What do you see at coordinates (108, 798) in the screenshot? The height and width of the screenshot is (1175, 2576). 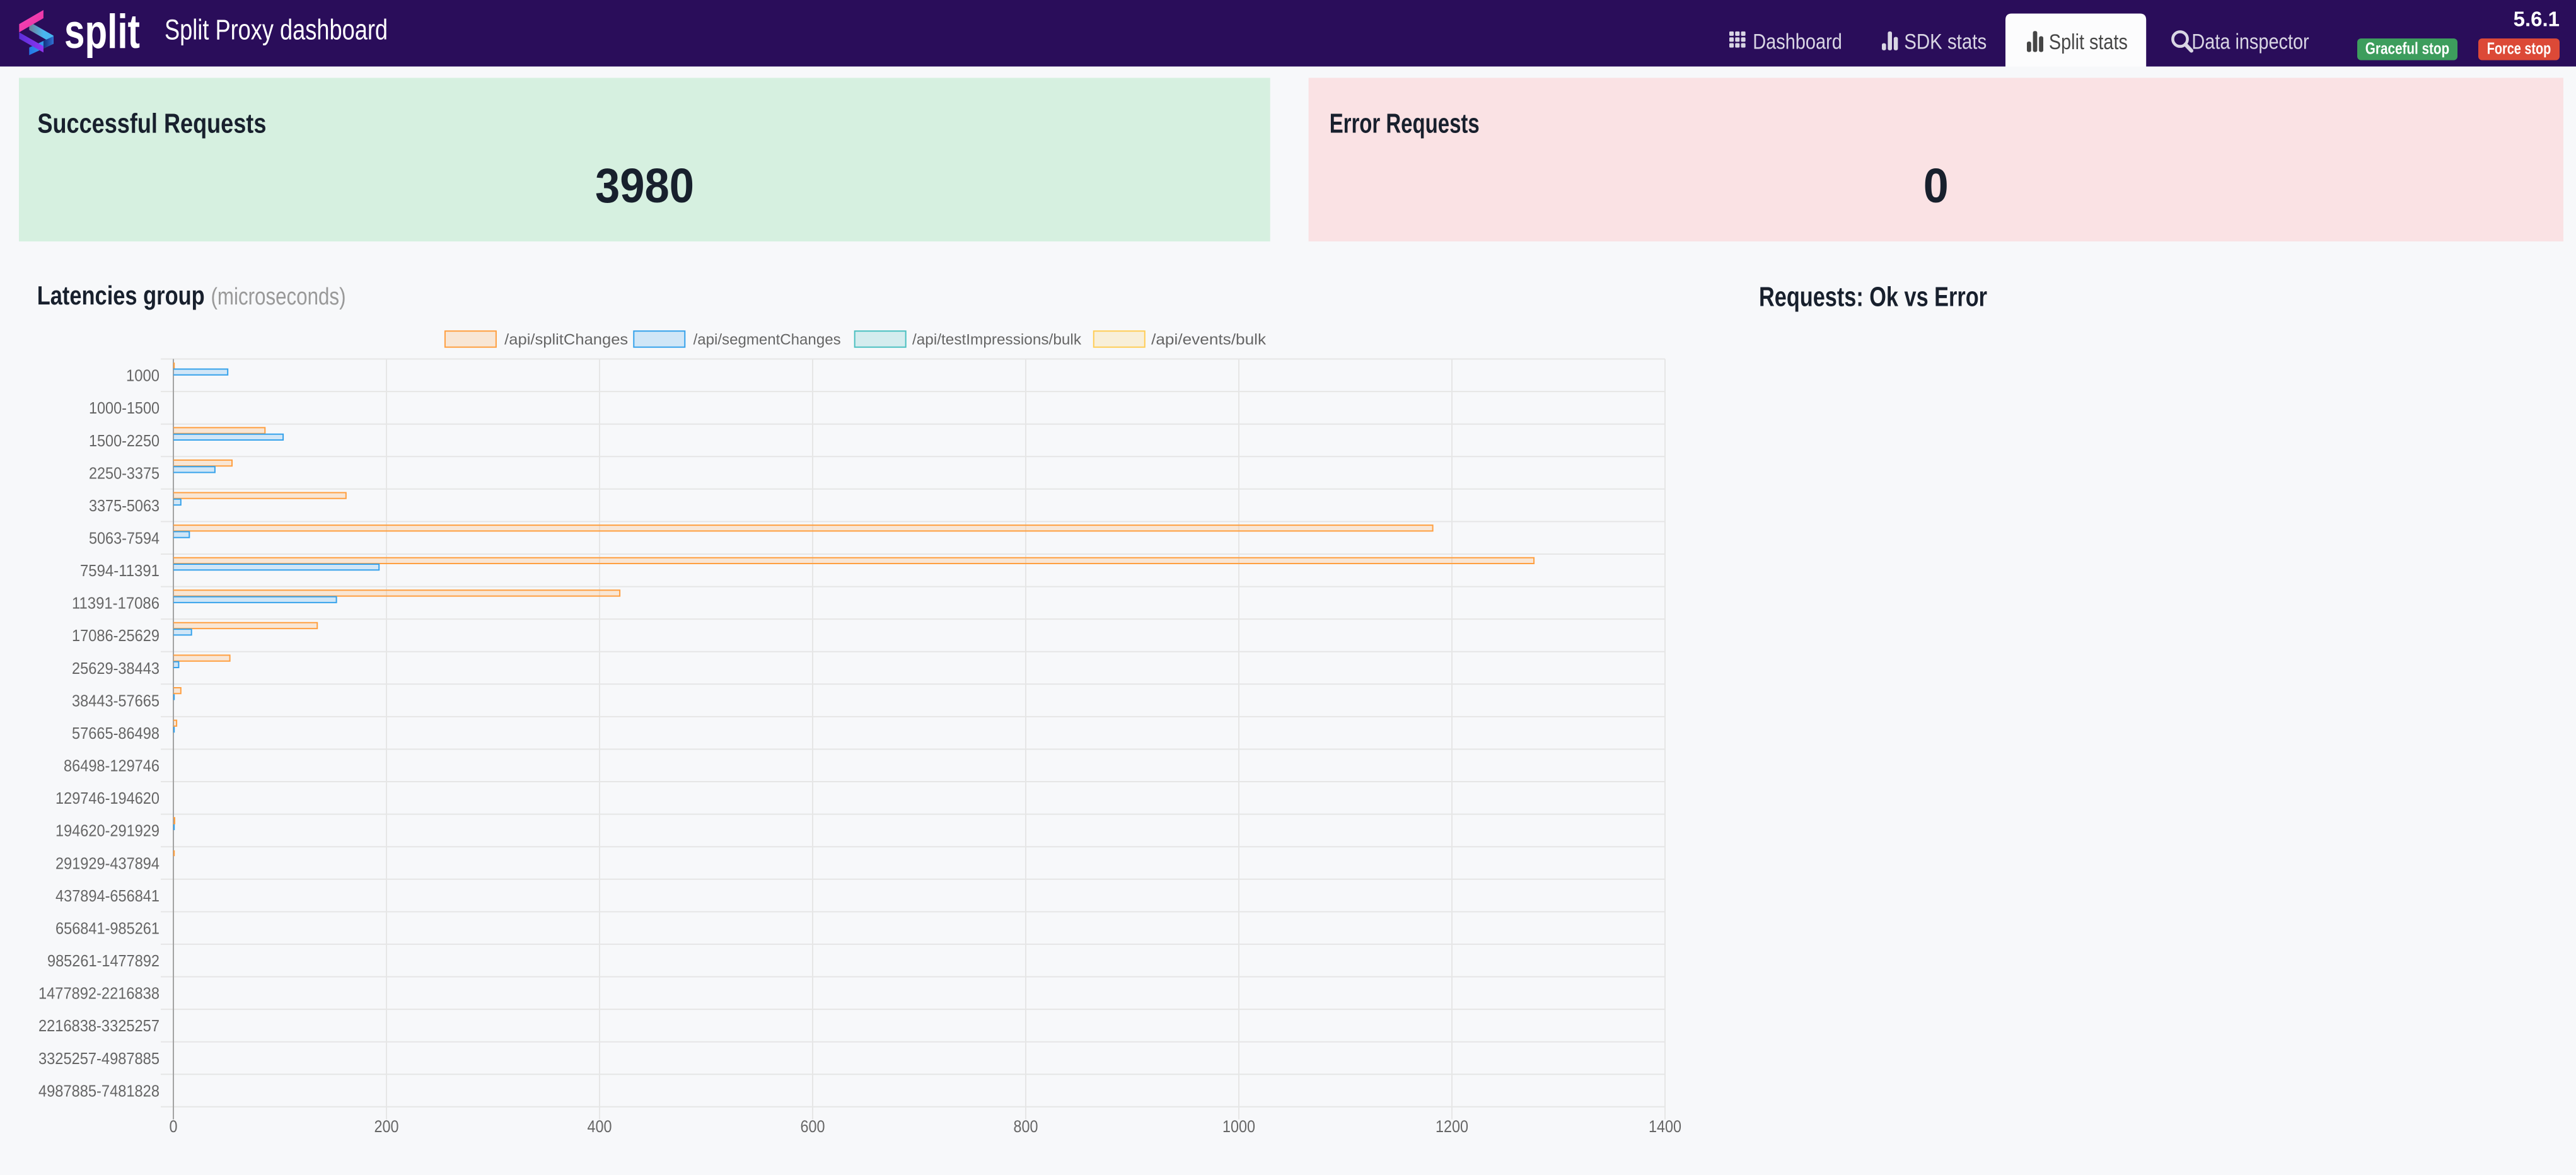 I see `svg-text: 129746-194620` at bounding box center [108, 798].